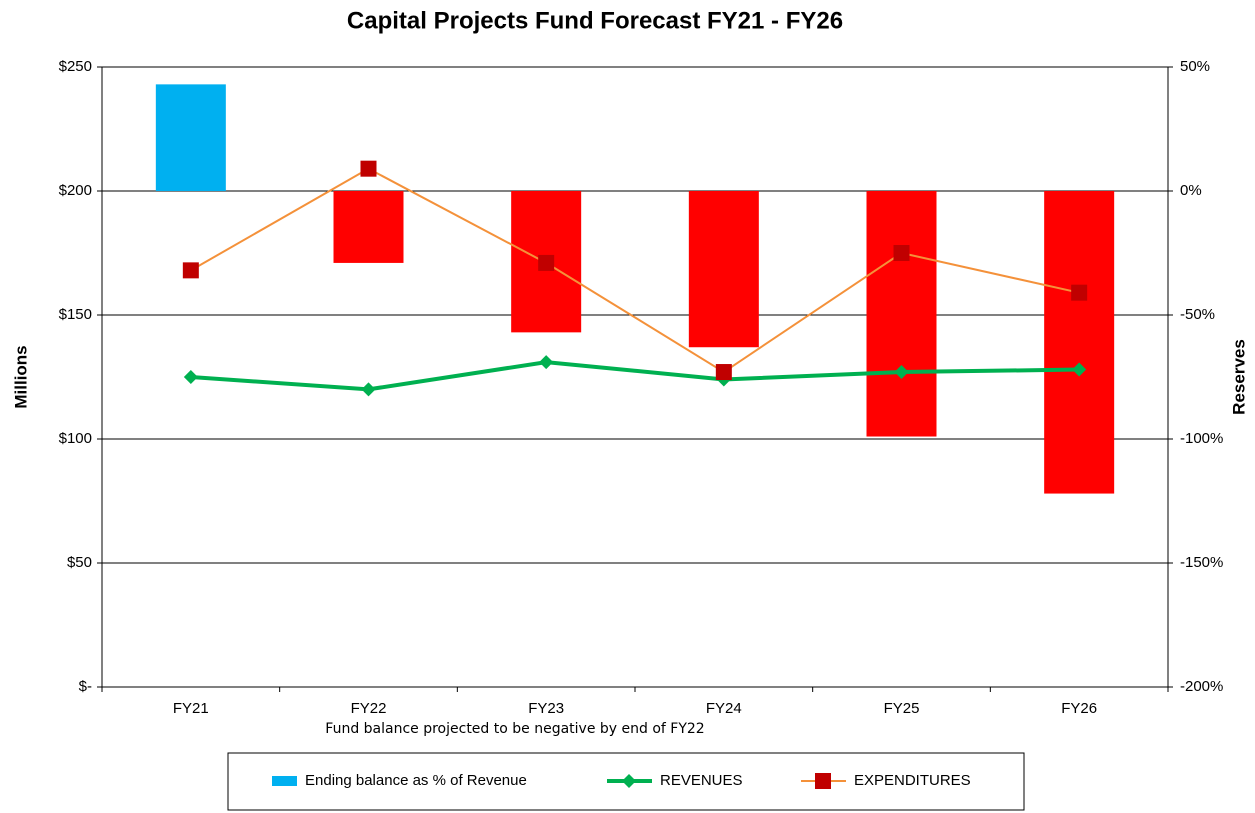 This screenshot has height=813, width=1255. What do you see at coordinates (369, 708) in the screenshot?
I see `x-tick-label: FY22` at bounding box center [369, 708].